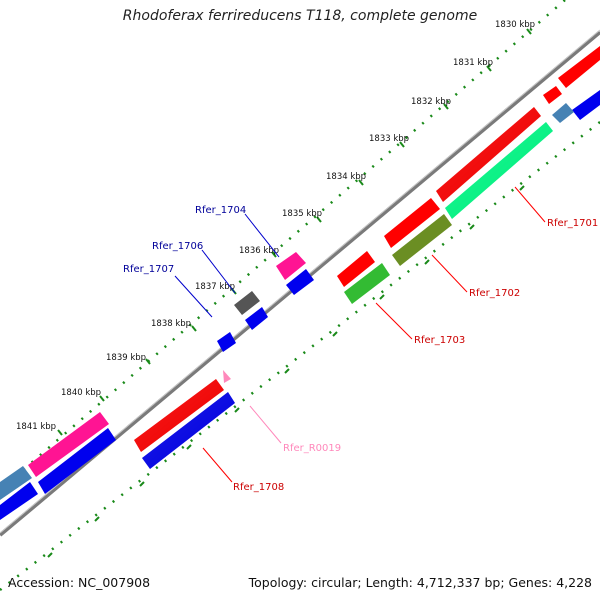 Image resolution: width=600 pixels, height=600 pixels. What do you see at coordinates (227, 376) in the screenshot?
I see `gene-rfer-r0019` at bounding box center [227, 376].